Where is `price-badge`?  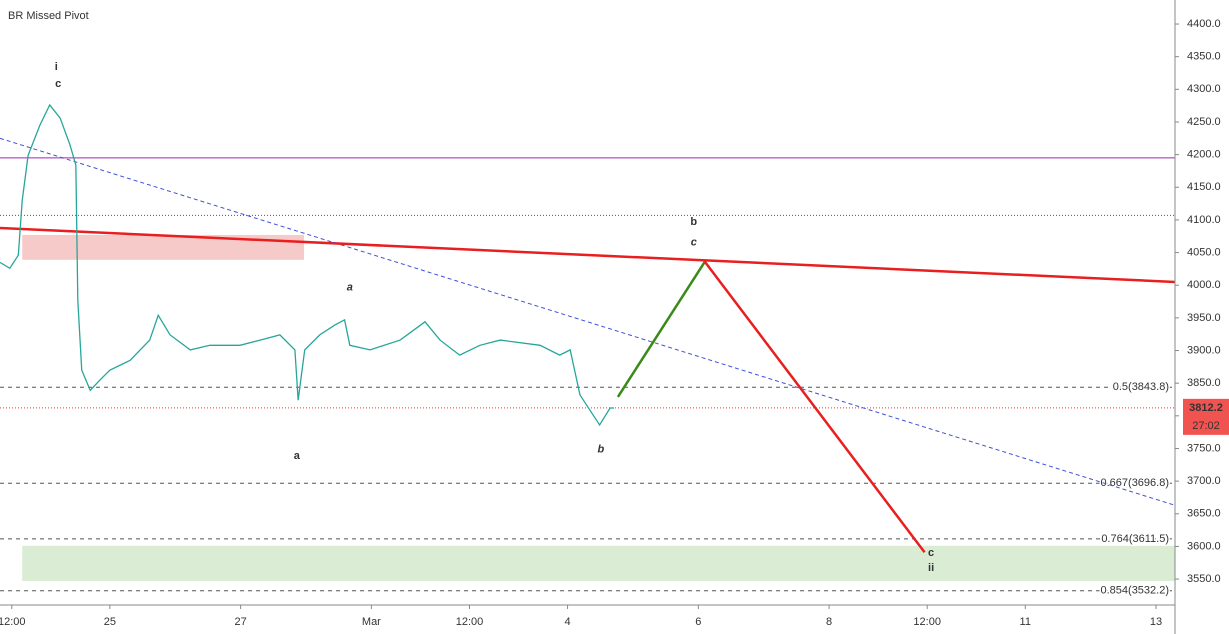
price-badge is located at coordinates (1206, 416).